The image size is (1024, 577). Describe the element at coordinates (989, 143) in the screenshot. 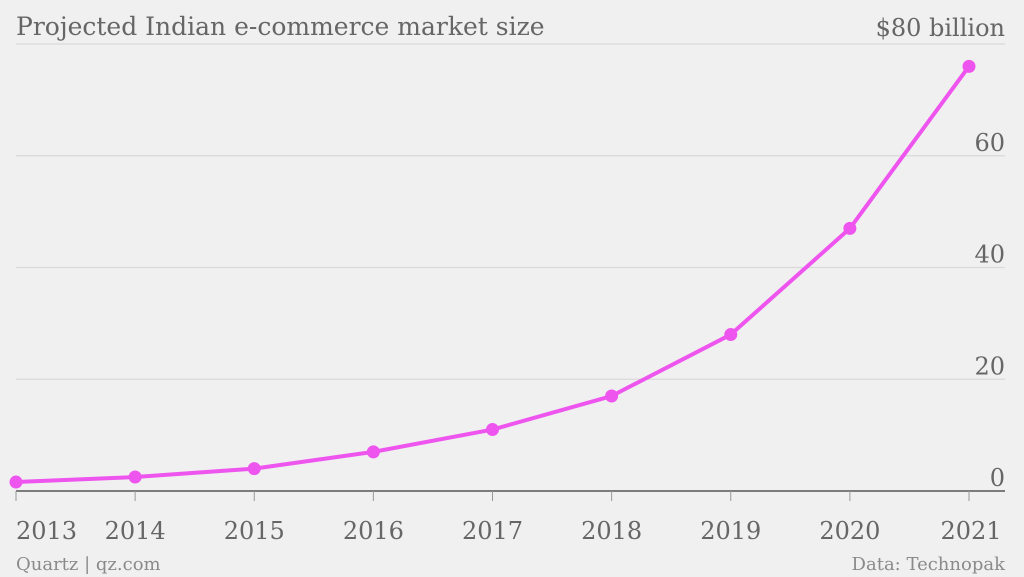

I see `y-tick-label: 60` at that location.